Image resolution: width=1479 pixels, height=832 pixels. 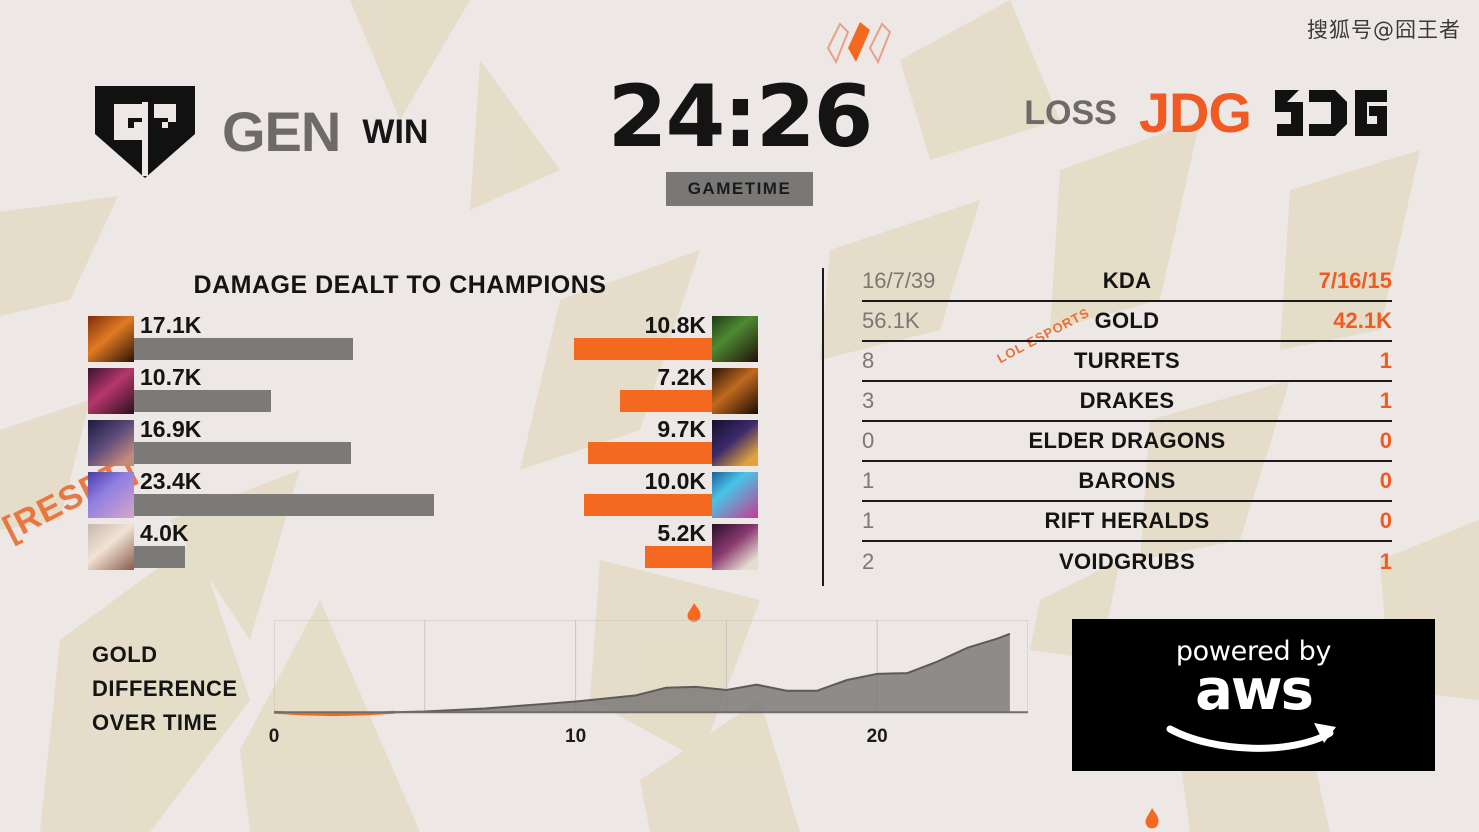 I want to click on gold-label-line1: GOLD, so click(x=125, y=654).